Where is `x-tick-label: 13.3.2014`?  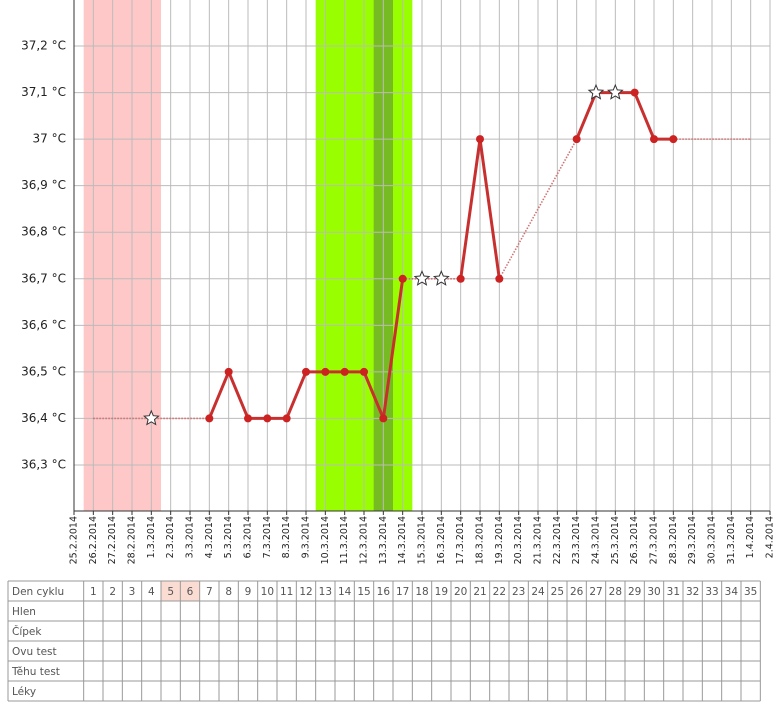 x-tick-label: 13.3.2014 is located at coordinates (383, 540).